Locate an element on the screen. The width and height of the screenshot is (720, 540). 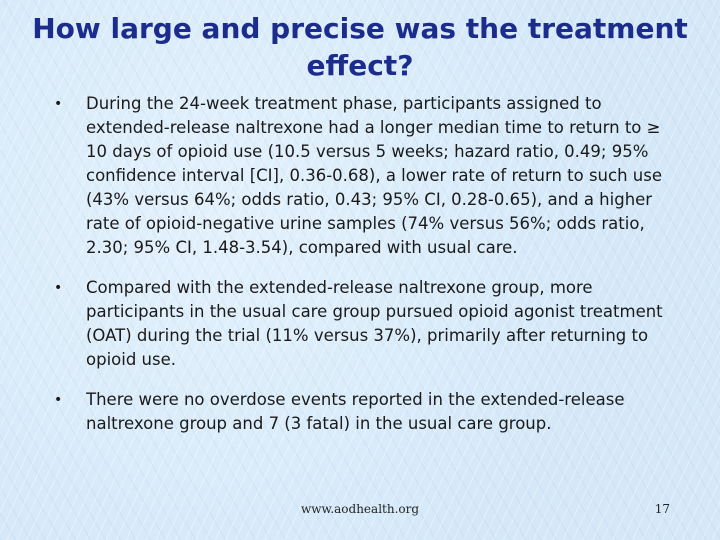
footer-url: www.aodhealth.org is located at coordinates (360, 509).